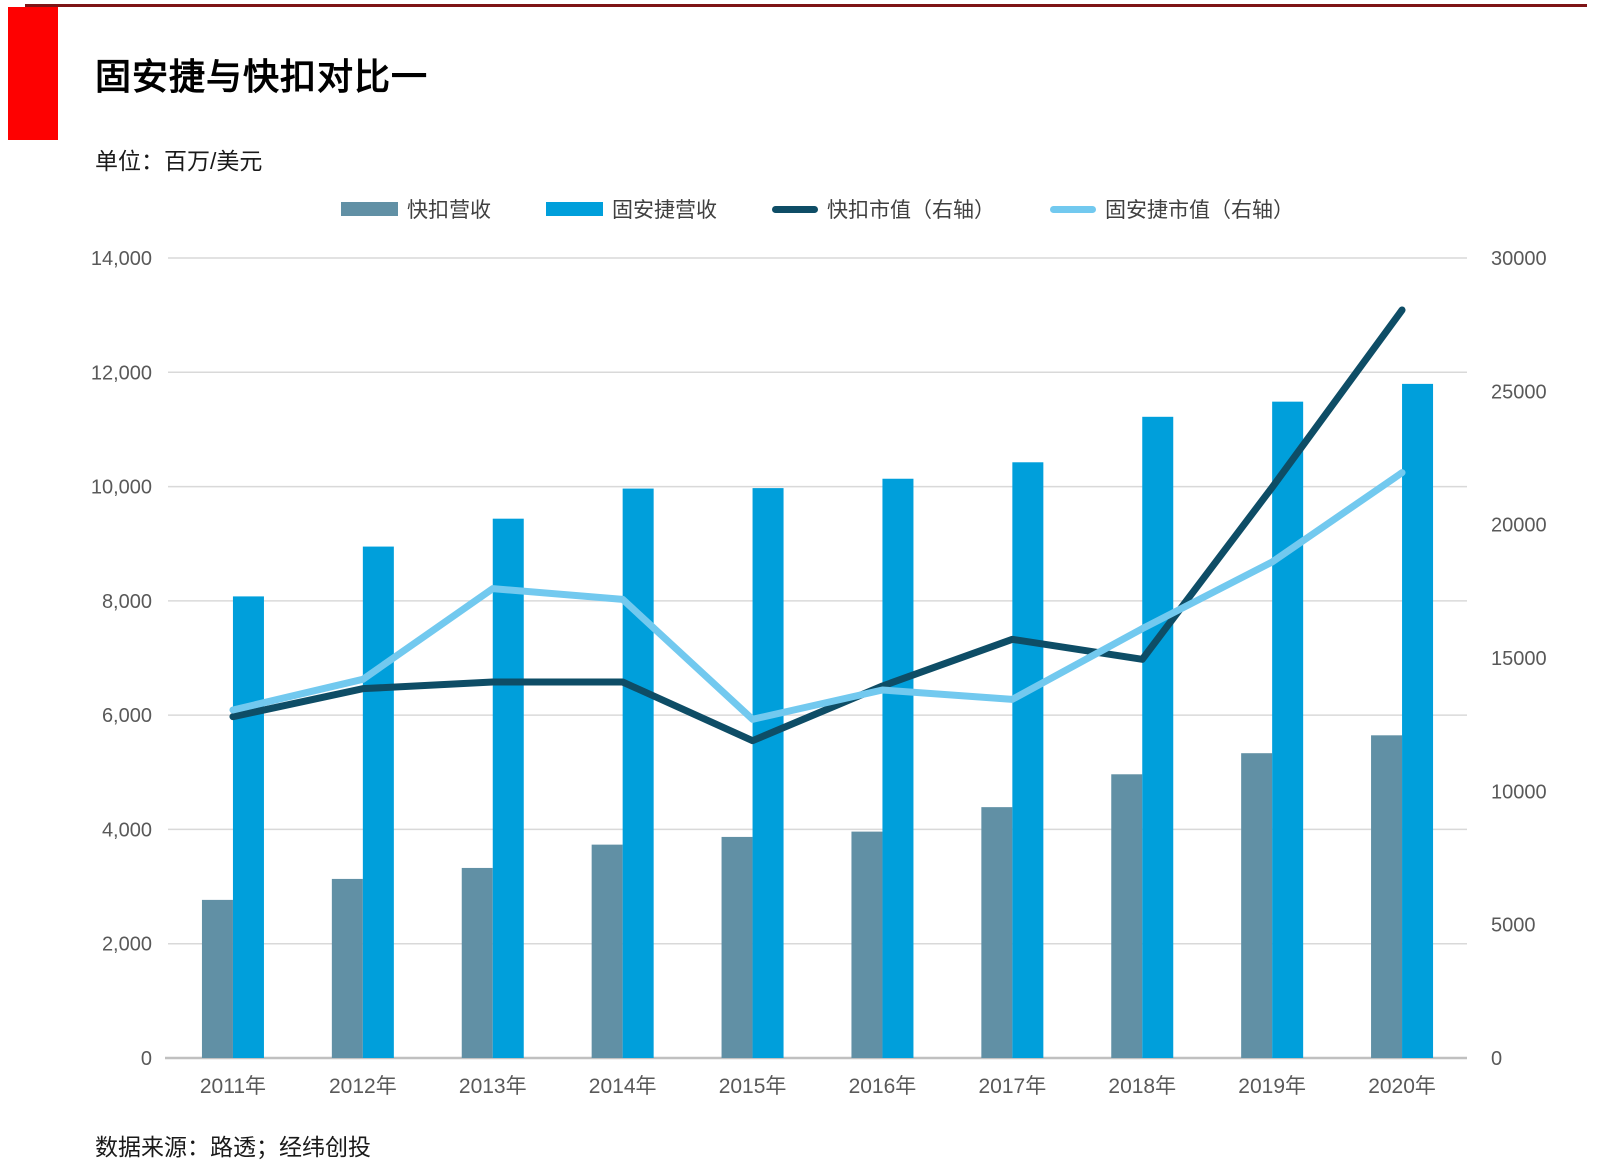 This screenshot has height=1175, width=1611. I want to click on grainger-revenue-bar-2019年, so click(1288, 730).